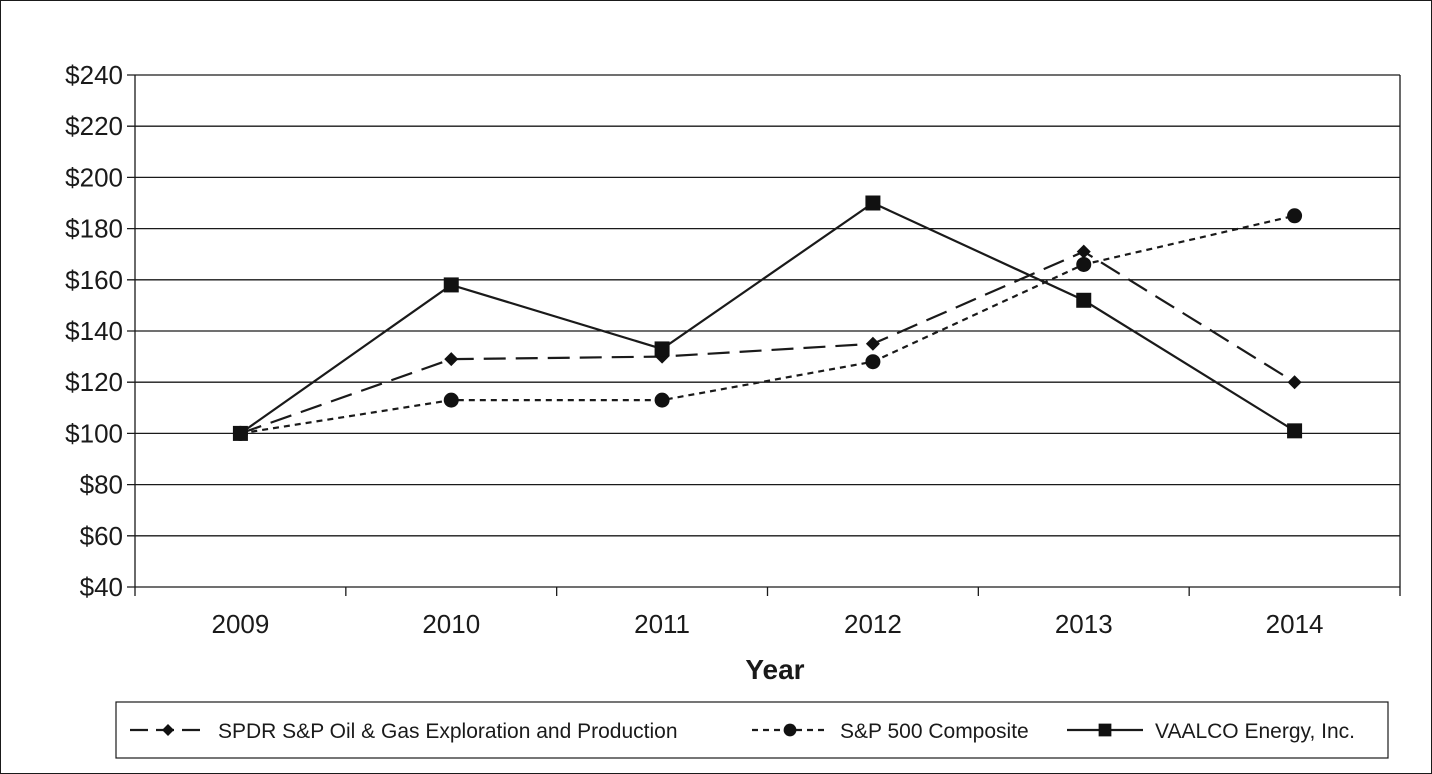  I want to click on y-tick-label-100: $100, so click(94, 433).